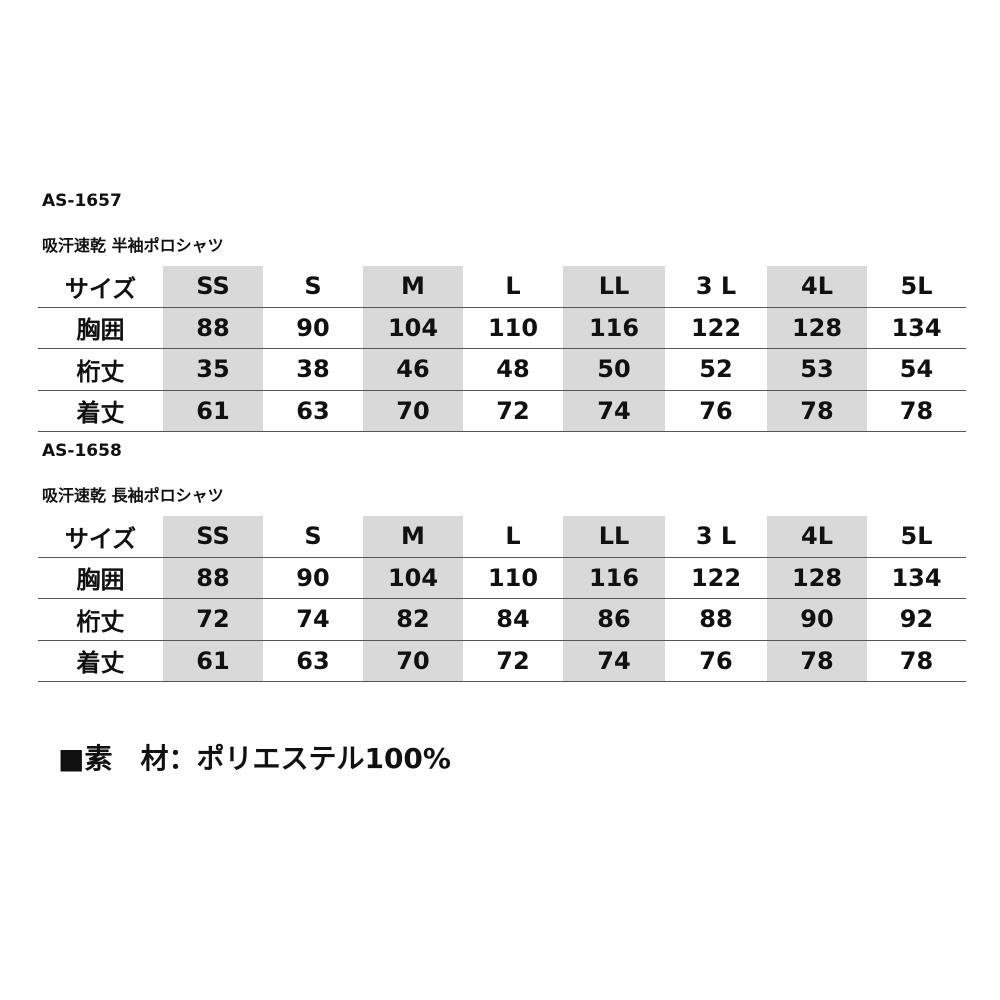 The height and width of the screenshot is (1000, 1000). I want to click on material-note: ■素 材：ポリエステル100%, so click(254, 758).